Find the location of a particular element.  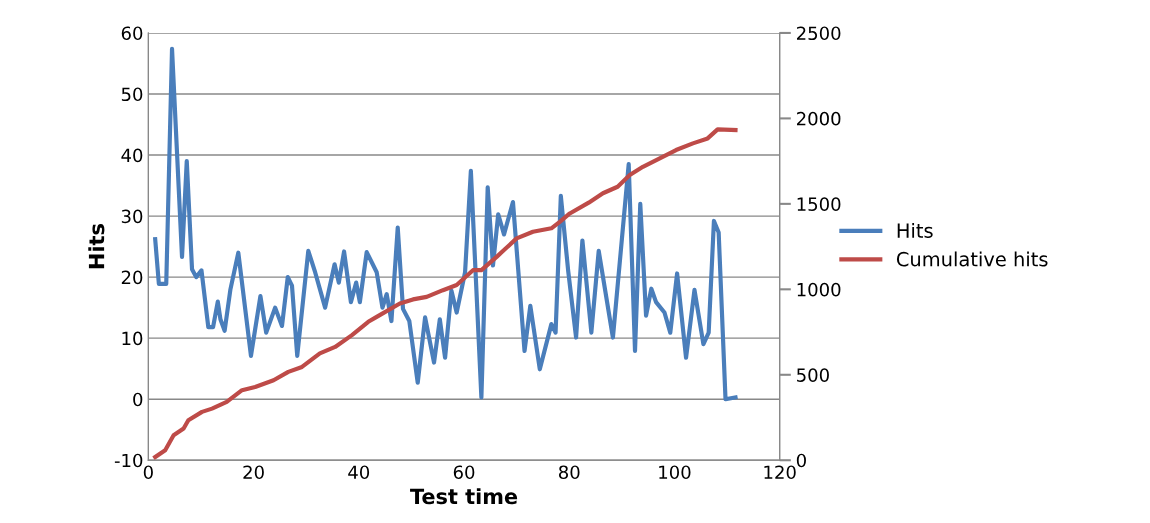

legend-label: Cumulative hits is located at coordinates (972, 259).